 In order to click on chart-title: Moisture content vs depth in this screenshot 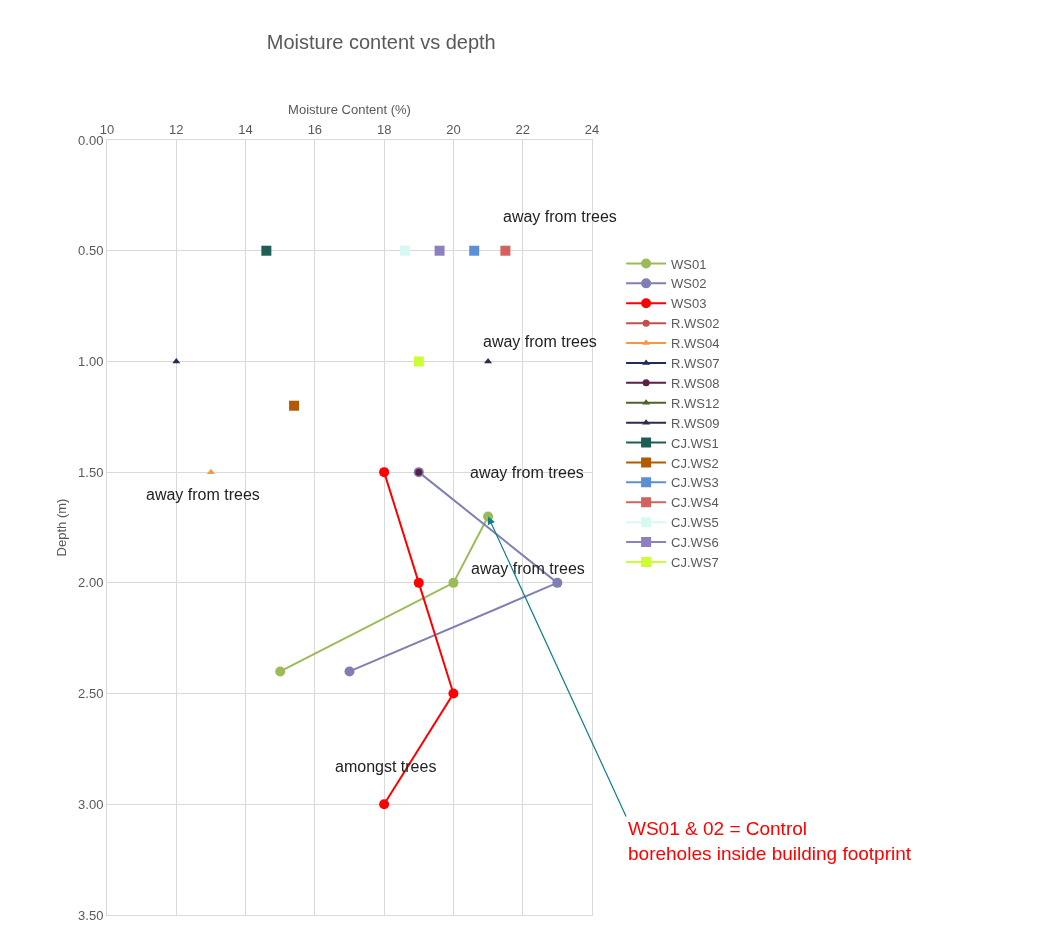, I will do `click(381, 42)`.